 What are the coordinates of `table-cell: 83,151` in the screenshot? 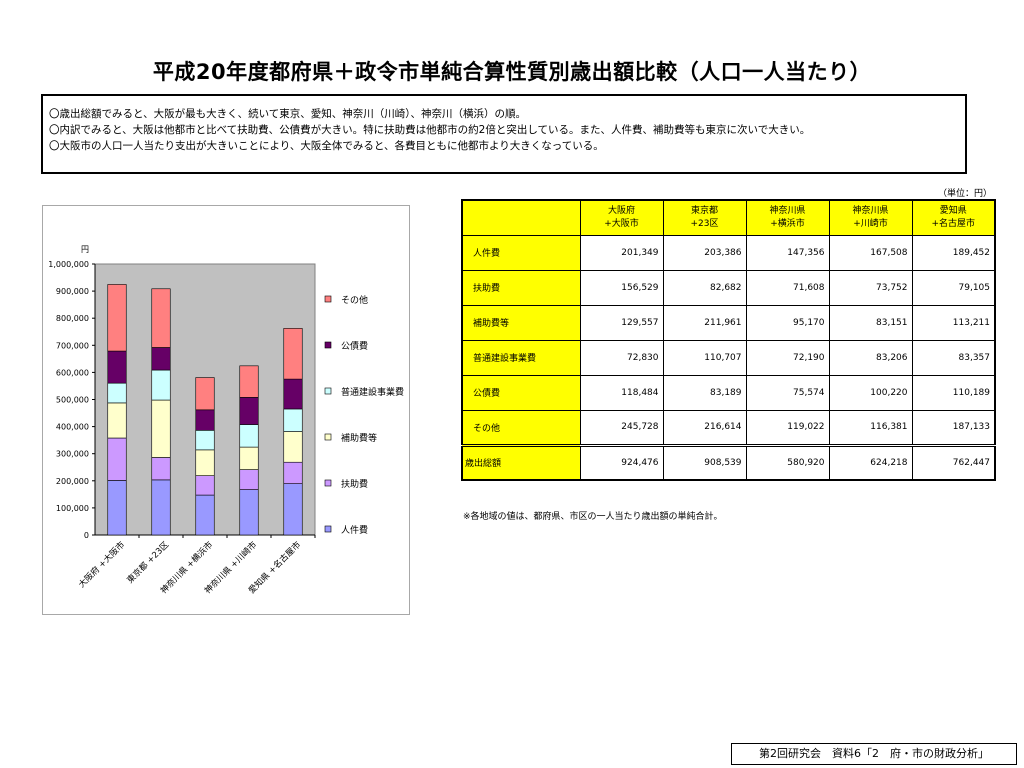 It's located at (870, 322).